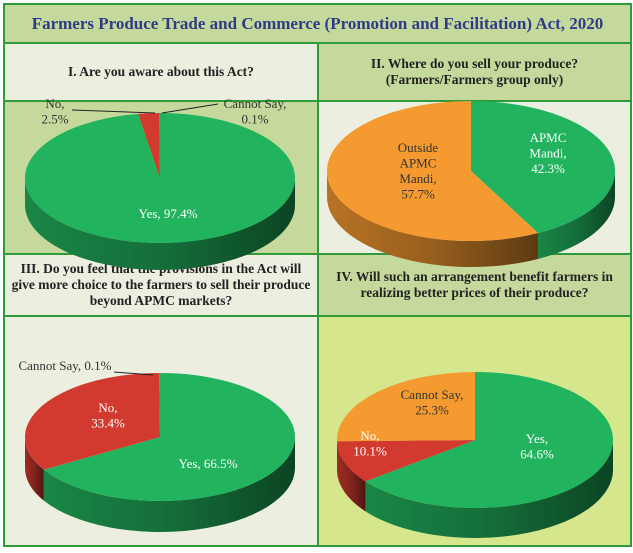 This screenshot has width=633, height=553. What do you see at coordinates (547, 153) in the screenshot?
I see `data-label: APMC Mandi, 42.3%` at bounding box center [547, 153].